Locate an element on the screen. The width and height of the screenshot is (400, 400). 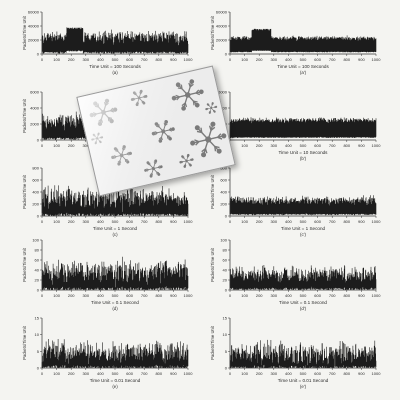
y-tick-label: 100 is located at coordinates (35, 240).